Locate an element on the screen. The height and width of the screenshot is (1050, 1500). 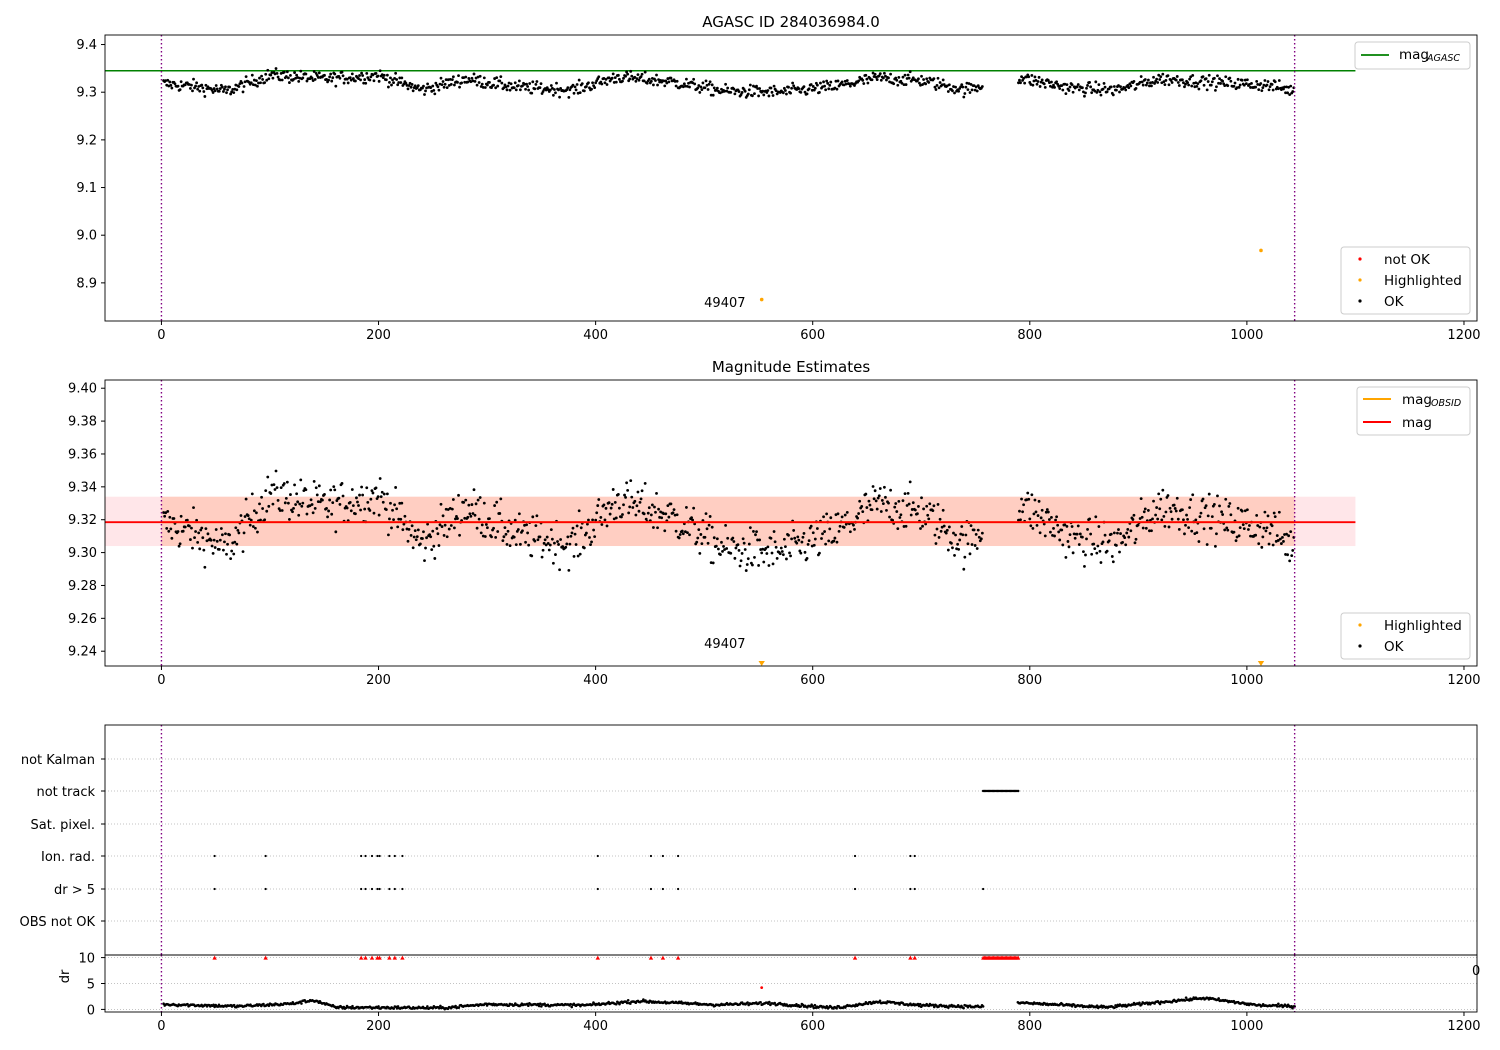
y-tick-label: 9.32 is located at coordinates (82, 520).